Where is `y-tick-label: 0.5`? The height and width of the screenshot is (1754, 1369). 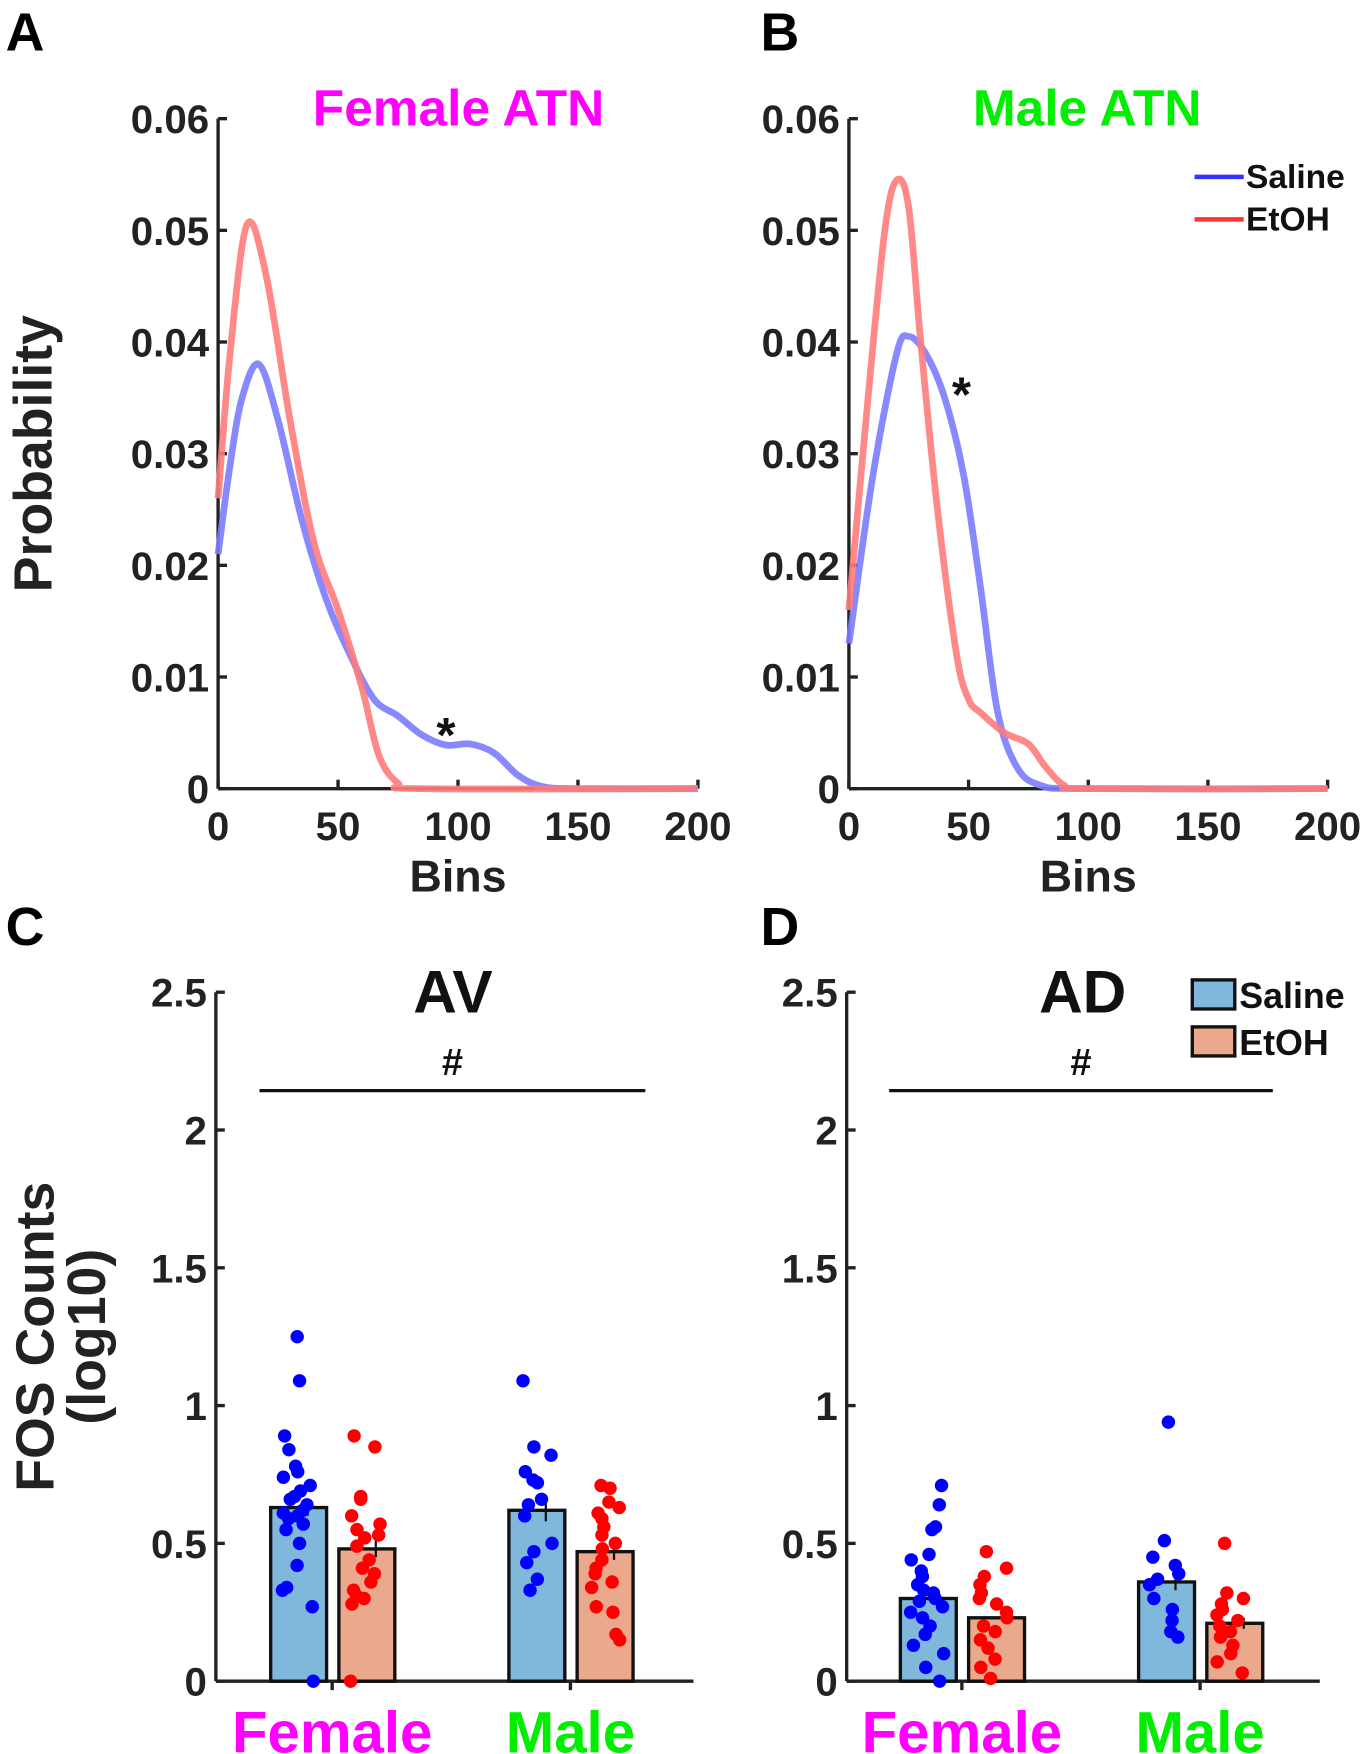
y-tick-label: 0.5 is located at coordinates (810, 1544).